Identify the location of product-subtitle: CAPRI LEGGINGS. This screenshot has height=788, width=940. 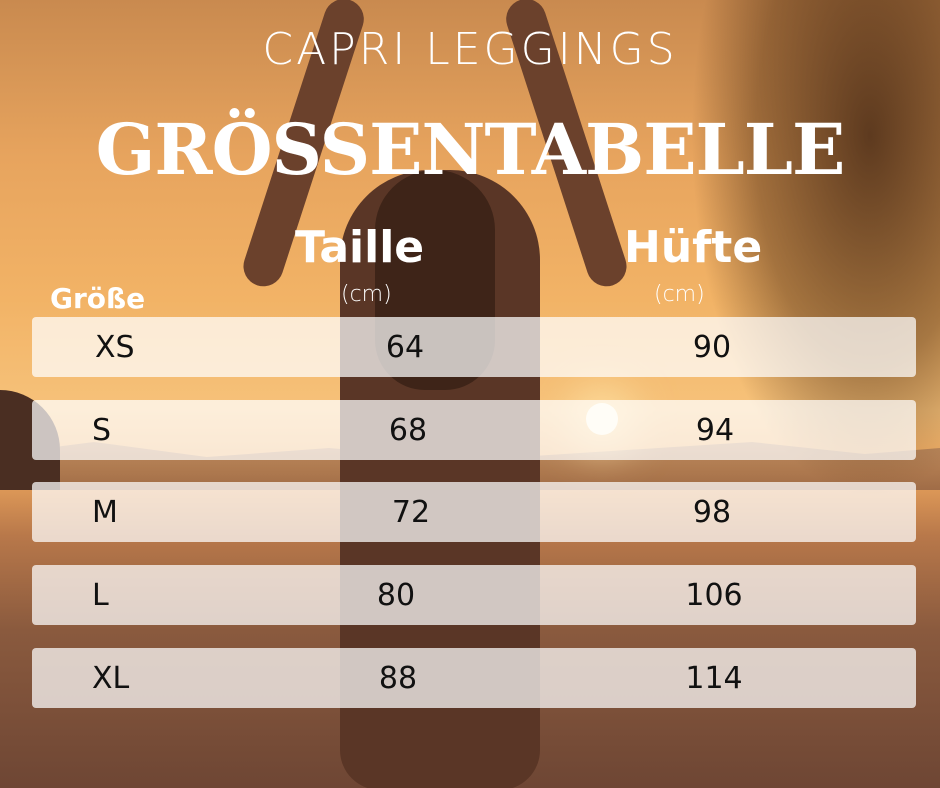
(470, 49).